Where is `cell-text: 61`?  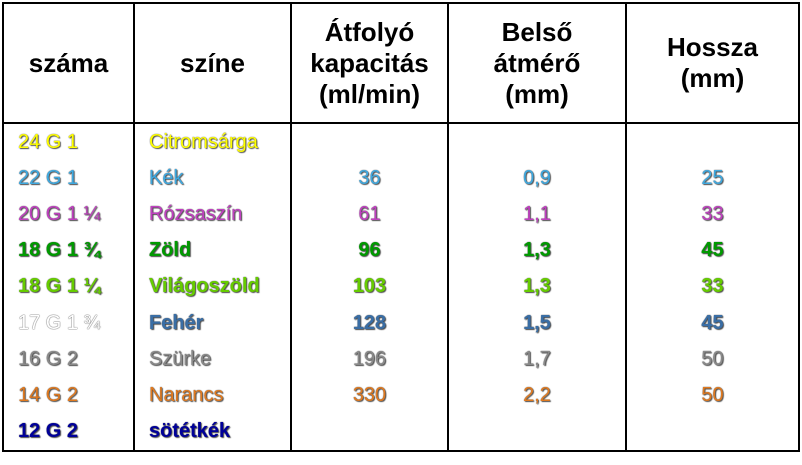 cell-text: 61 is located at coordinates (369, 214).